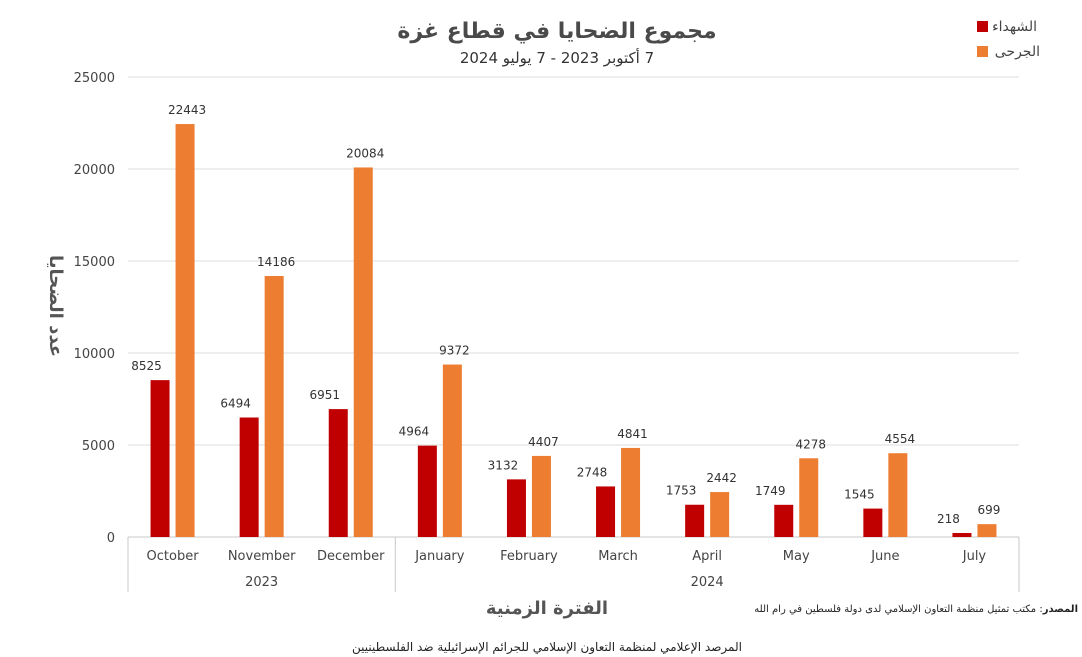 The image size is (1082, 657). I want to click on x-tick-label: January, so click(439, 556).